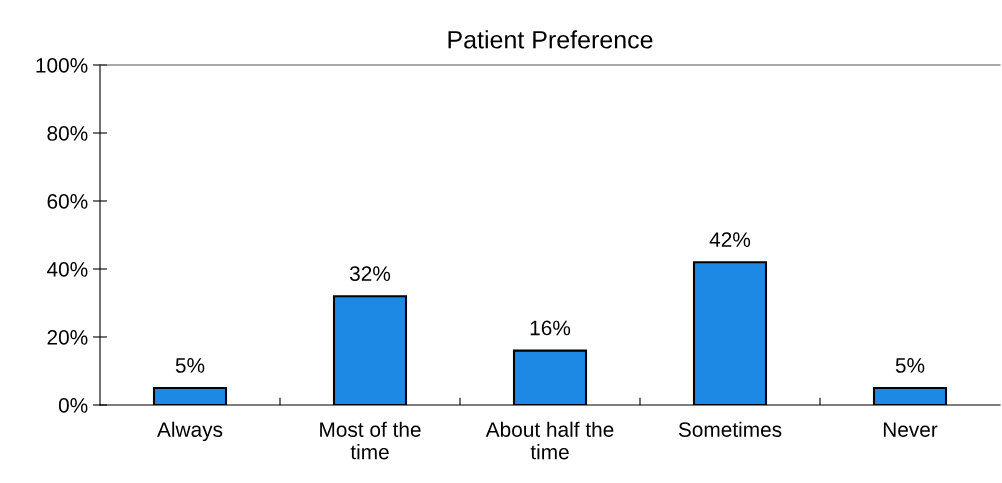 The height and width of the screenshot is (483, 1002). What do you see at coordinates (730, 429) in the screenshot?
I see `x-tick-label: Sometimes` at bounding box center [730, 429].